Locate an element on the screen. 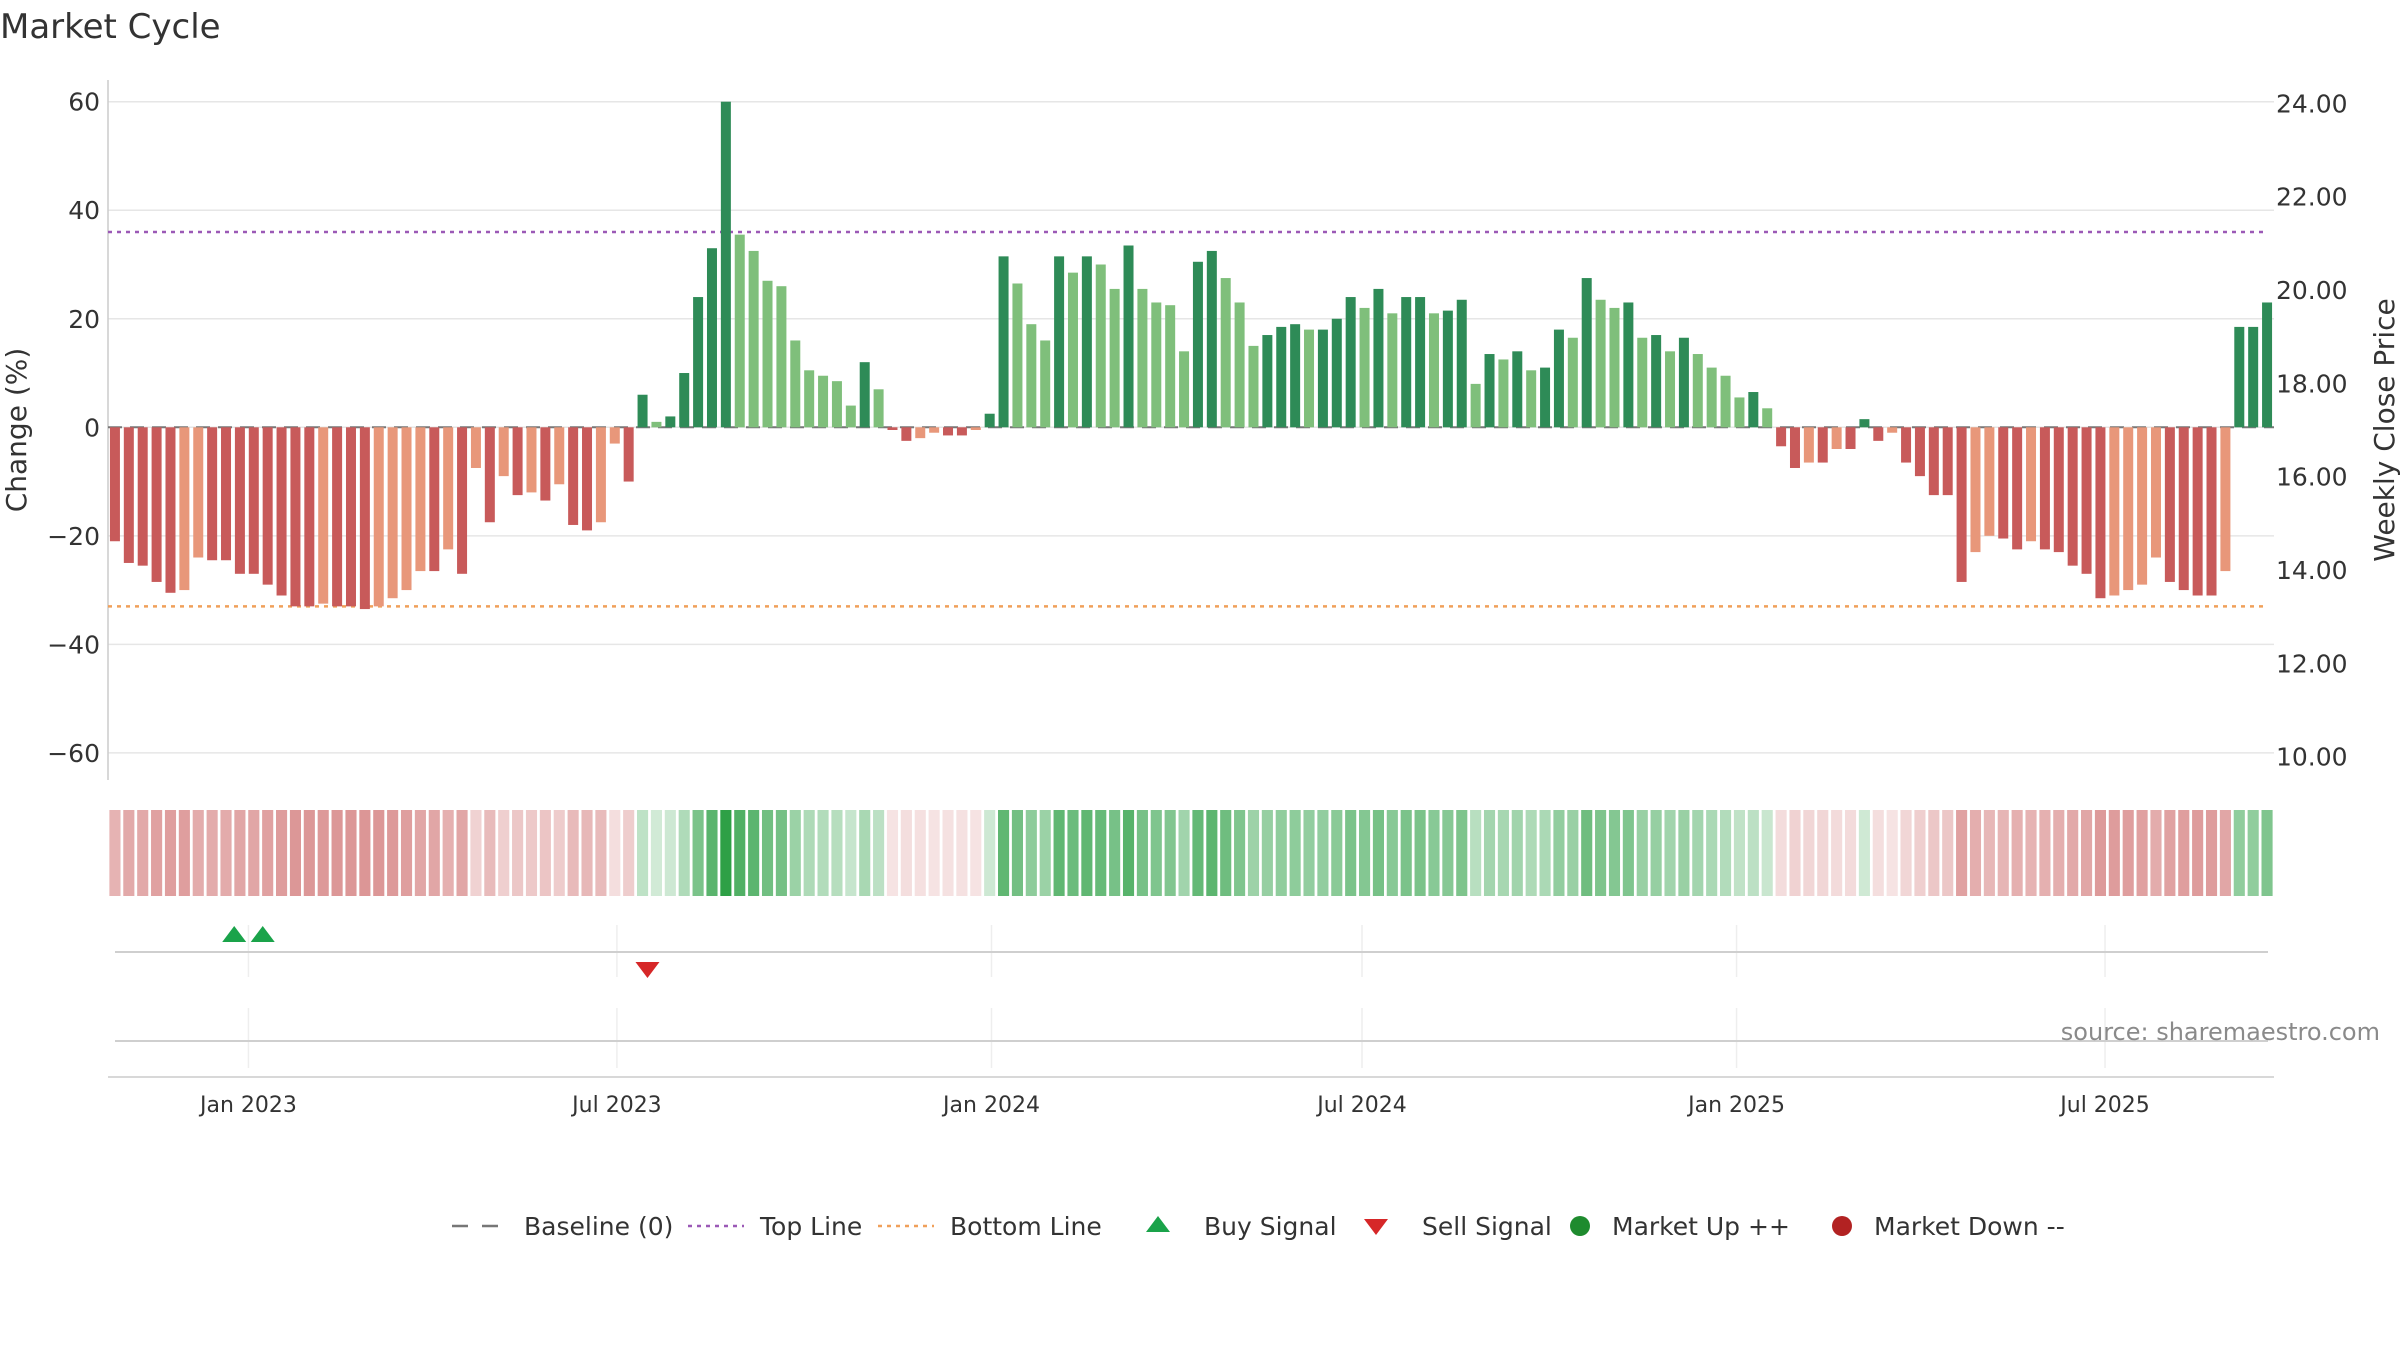 The image size is (2400, 1350). x-tick-label: Jul 2023 is located at coordinates (616, 1105).